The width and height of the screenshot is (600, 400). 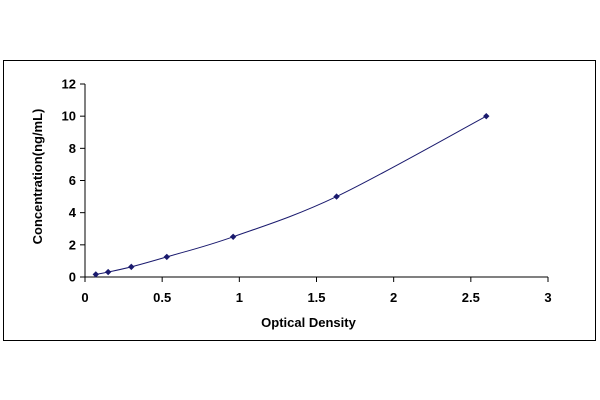 What do you see at coordinates (162, 297) in the screenshot?
I see `x-tick-label: 0.5` at bounding box center [162, 297].